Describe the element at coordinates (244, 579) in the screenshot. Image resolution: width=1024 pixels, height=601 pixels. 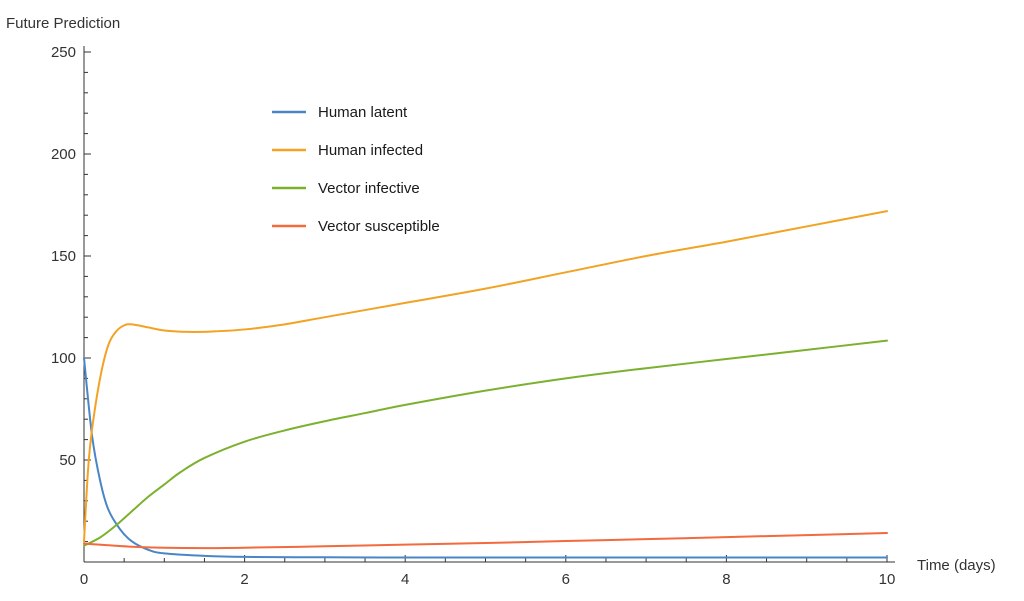
I see `x-tick-label: 2` at that location.